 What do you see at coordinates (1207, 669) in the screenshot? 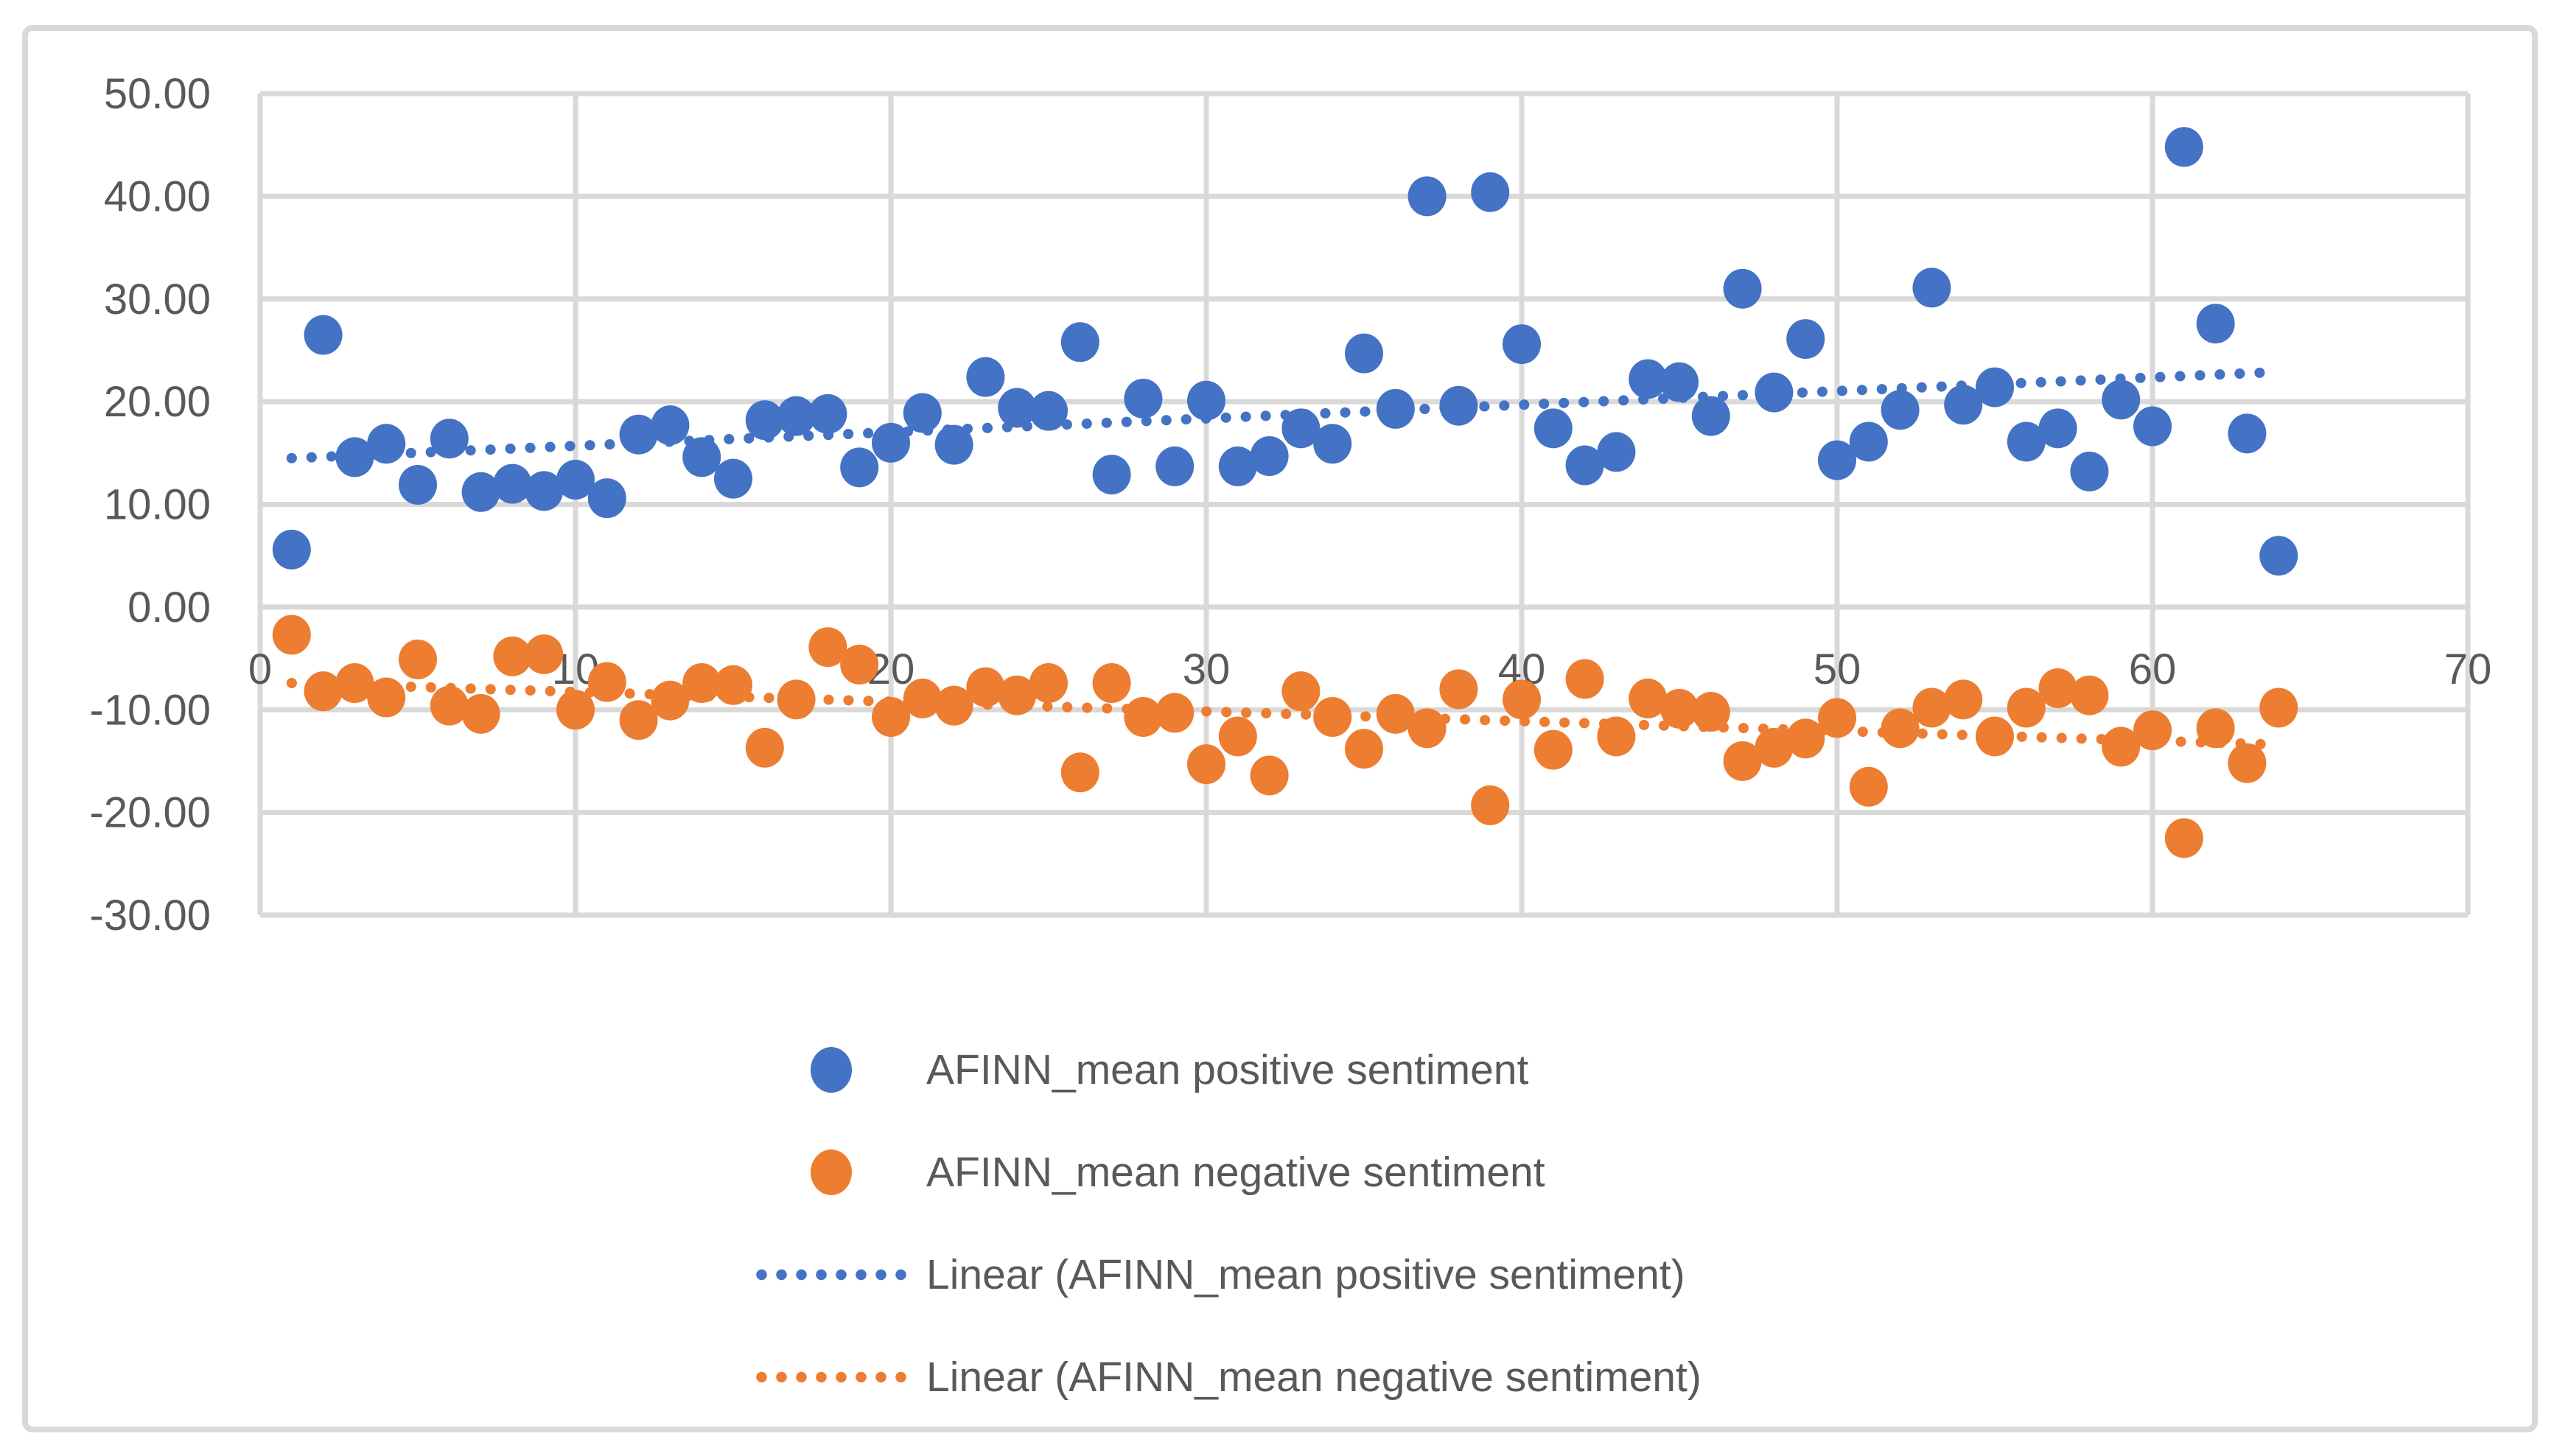
I see `x-axis-tick-label: 30` at bounding box center [1207, 669].